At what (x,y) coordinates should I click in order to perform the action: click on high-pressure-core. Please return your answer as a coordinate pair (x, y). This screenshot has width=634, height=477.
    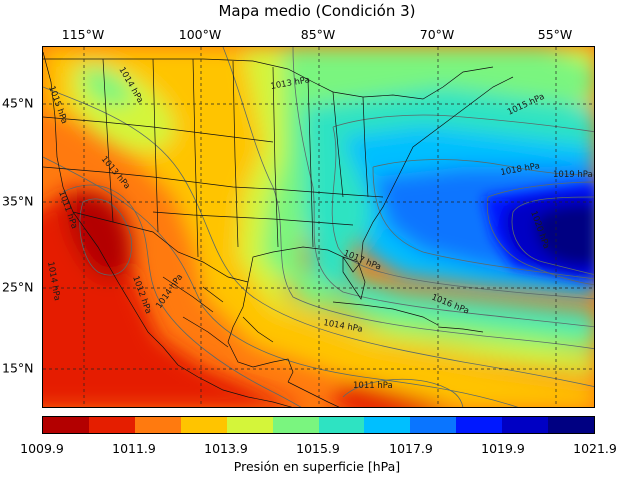
    Looking at the image, I should click on (538, 232).